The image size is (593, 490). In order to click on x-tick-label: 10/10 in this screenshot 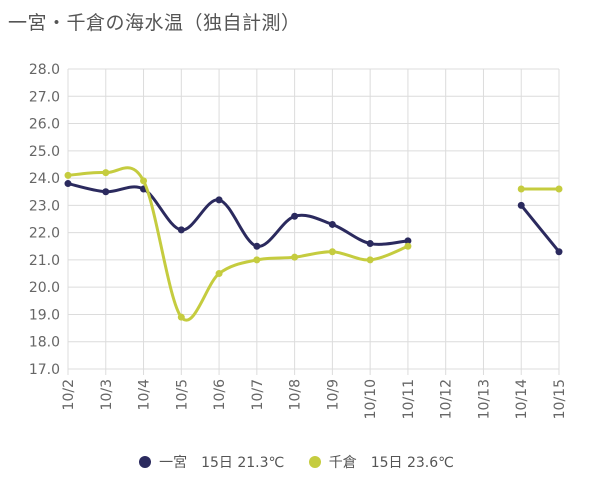, I will do `click(371, 399)`.